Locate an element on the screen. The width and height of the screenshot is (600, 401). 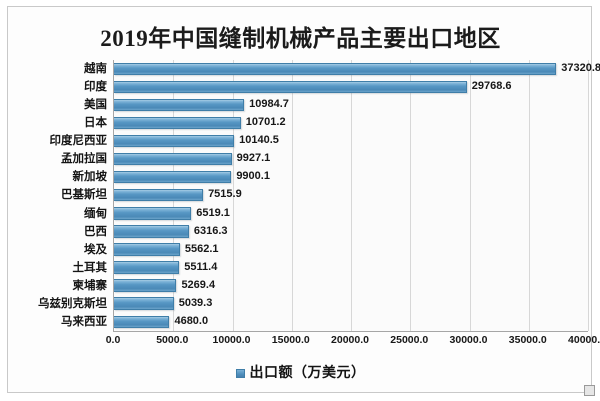
x-tick-label: 25000.0 is located at coordinates (409, 340).